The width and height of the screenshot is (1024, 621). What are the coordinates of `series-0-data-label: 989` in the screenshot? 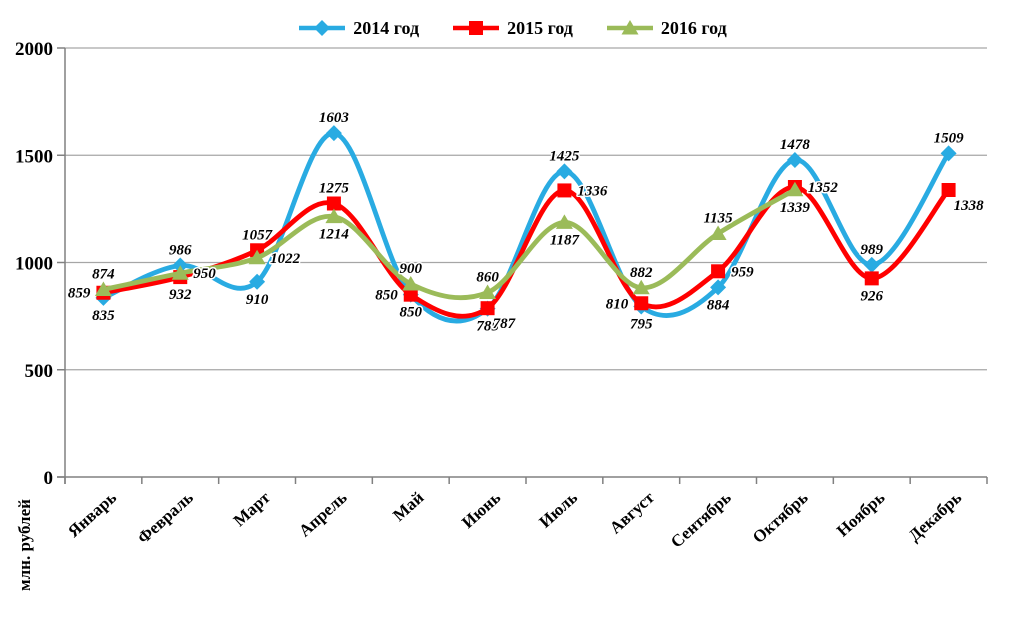 It's located at (872, 250).